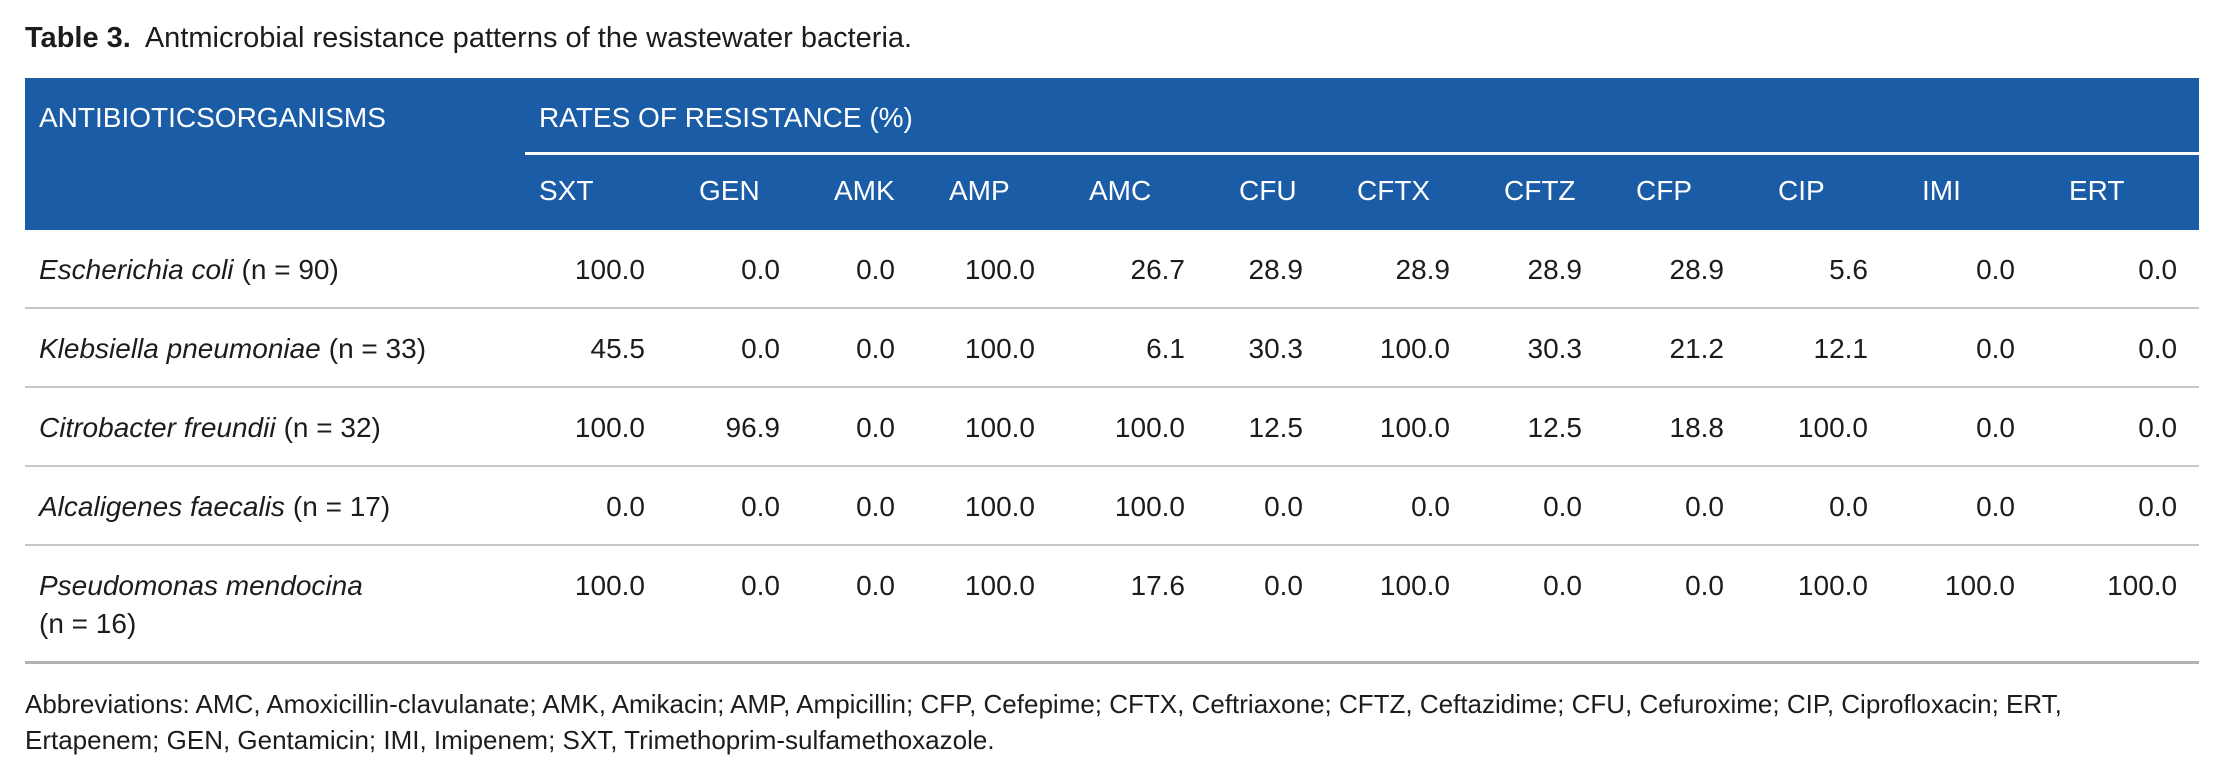 This screenshot has width=2224, height=759. What do you see at coordinates (1362, 116) in the screenshot?
I see `column-group-header-rates: RATES OF RESISTANCE (%)` at bounding box center [1362, 116].